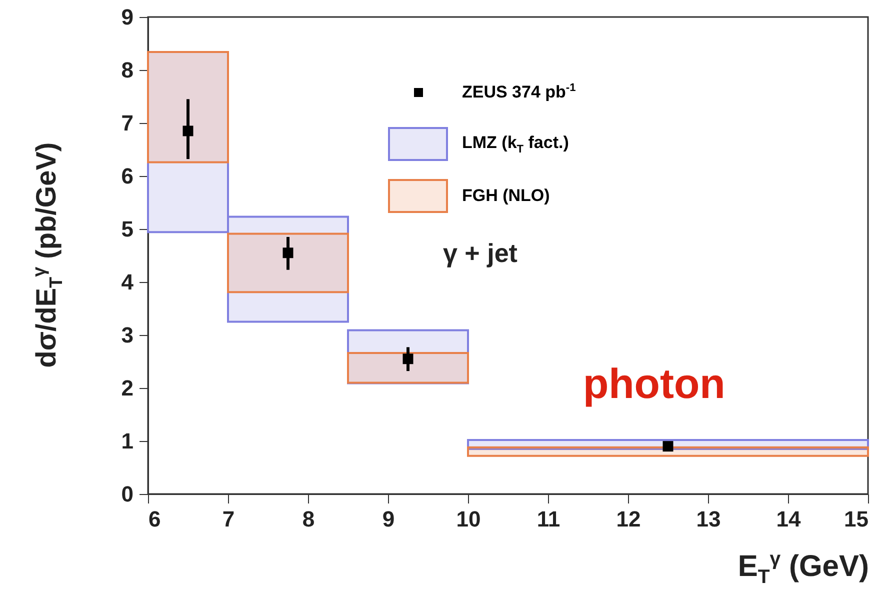  I want to click on y-tick-label: 7, so click(127, 123).